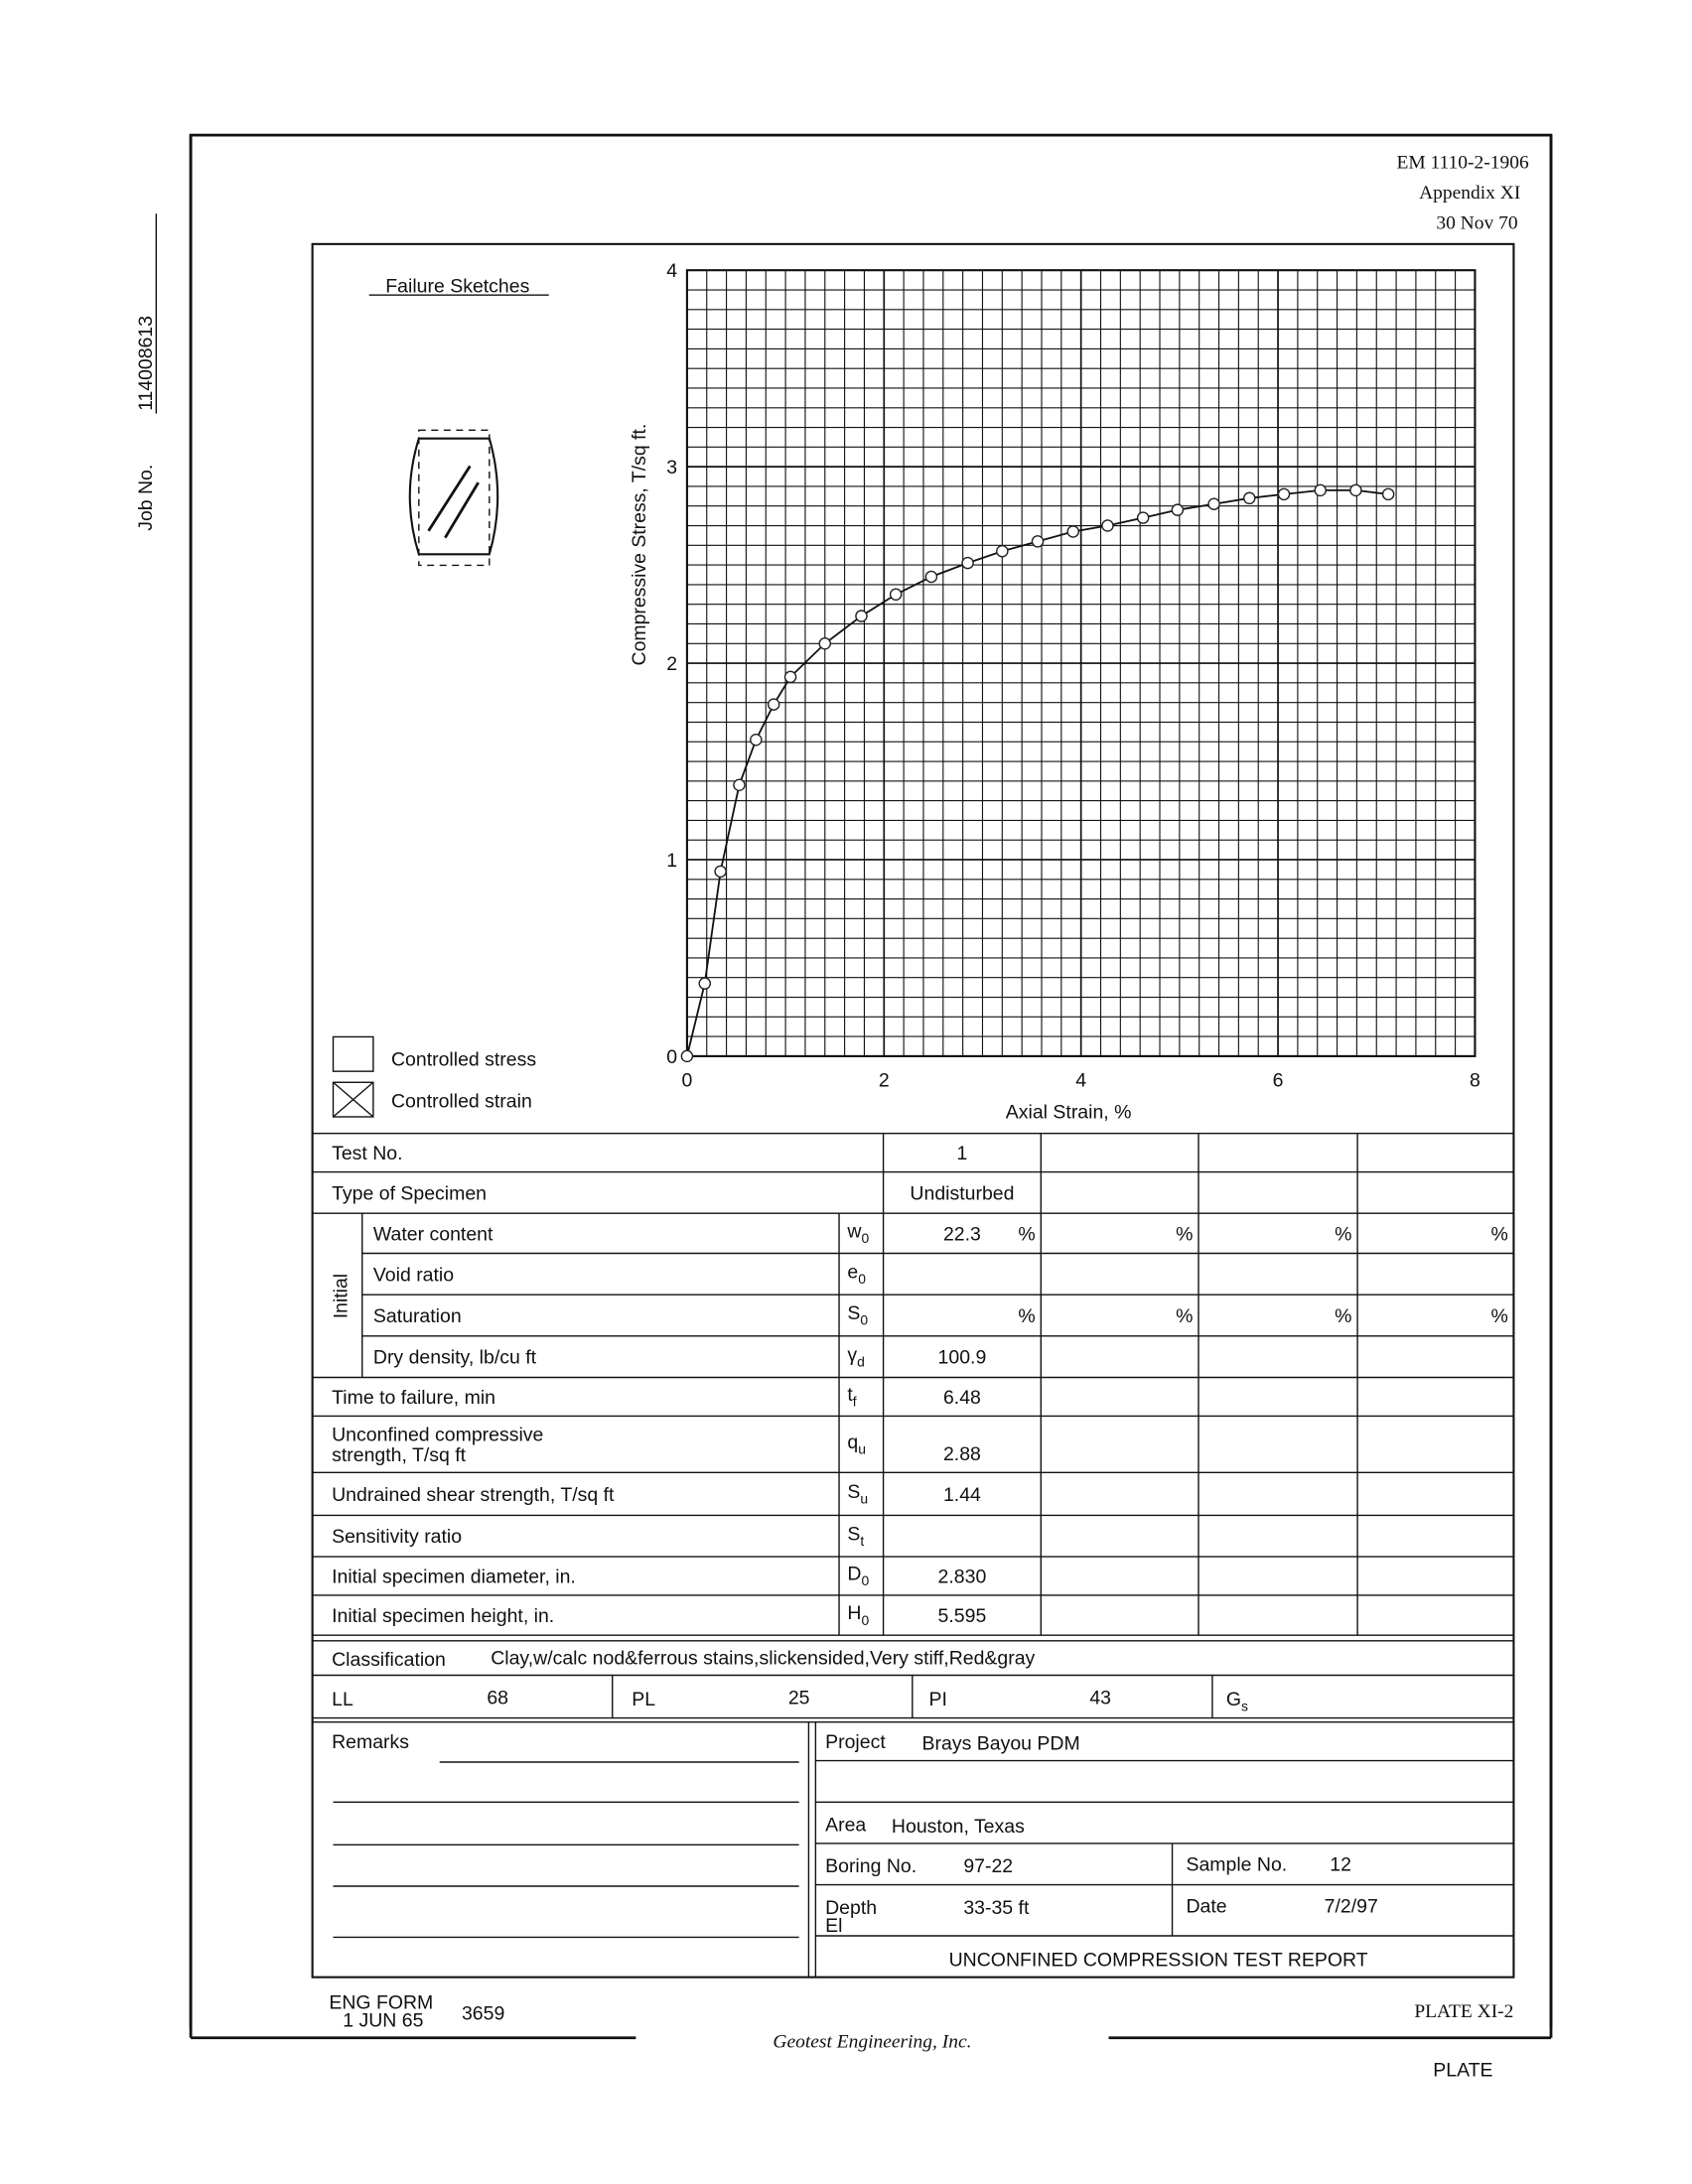 This screenshot has height=2184, width=1692. What do you see at coordinates (852, 1273) in the screenshot?
I see `symbol-base: e` at bounding box center [852, 1273].